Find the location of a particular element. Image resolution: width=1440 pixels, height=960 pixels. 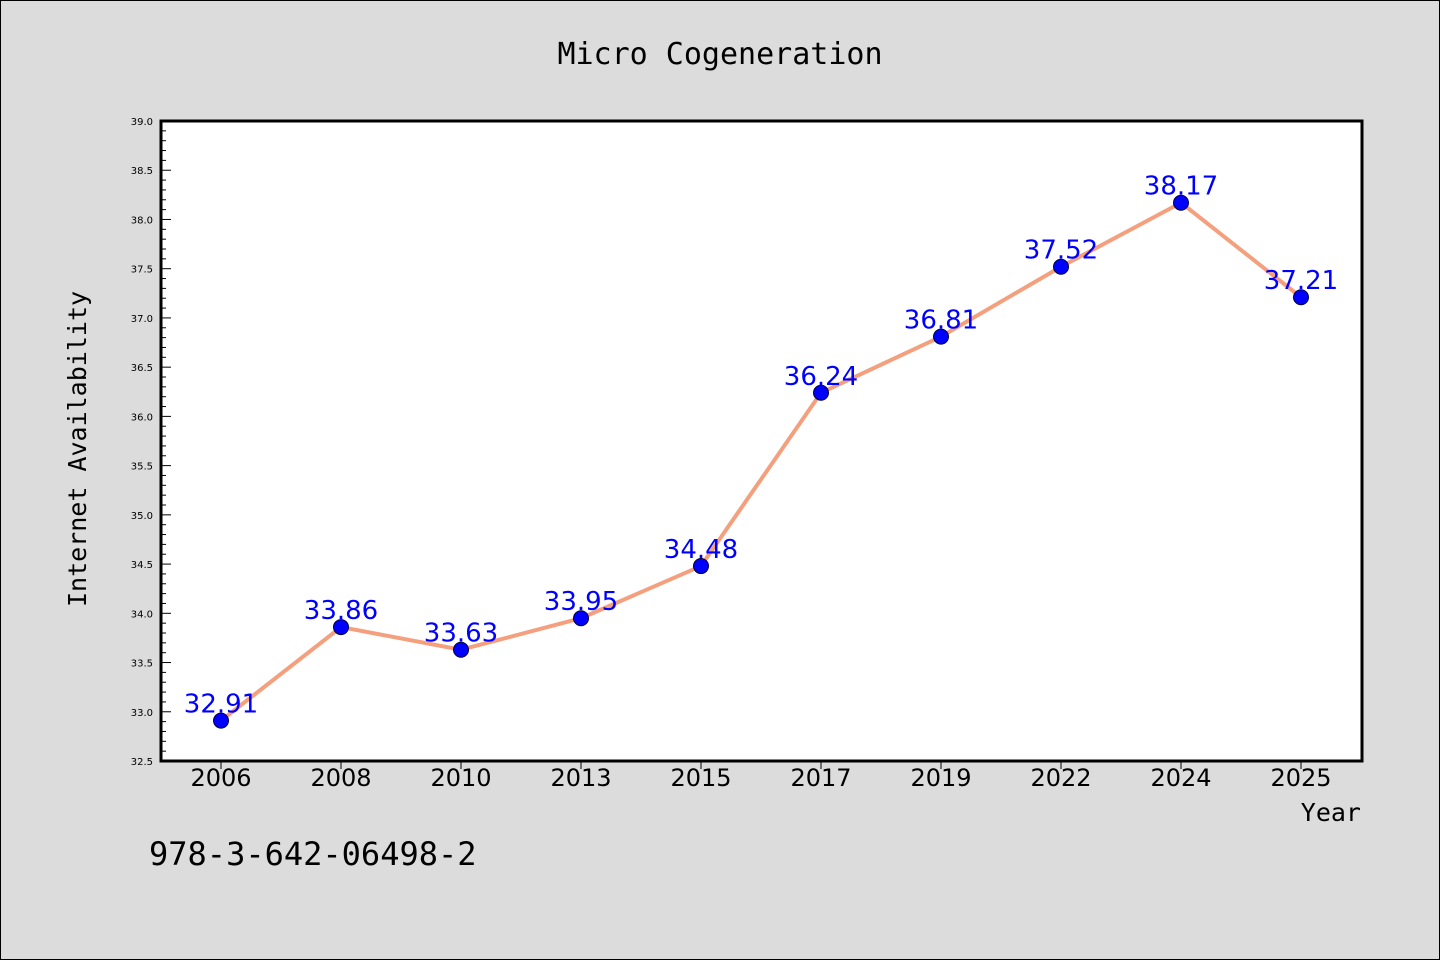

x-tick-label: 2022 is located at coordinates (1060, 778).